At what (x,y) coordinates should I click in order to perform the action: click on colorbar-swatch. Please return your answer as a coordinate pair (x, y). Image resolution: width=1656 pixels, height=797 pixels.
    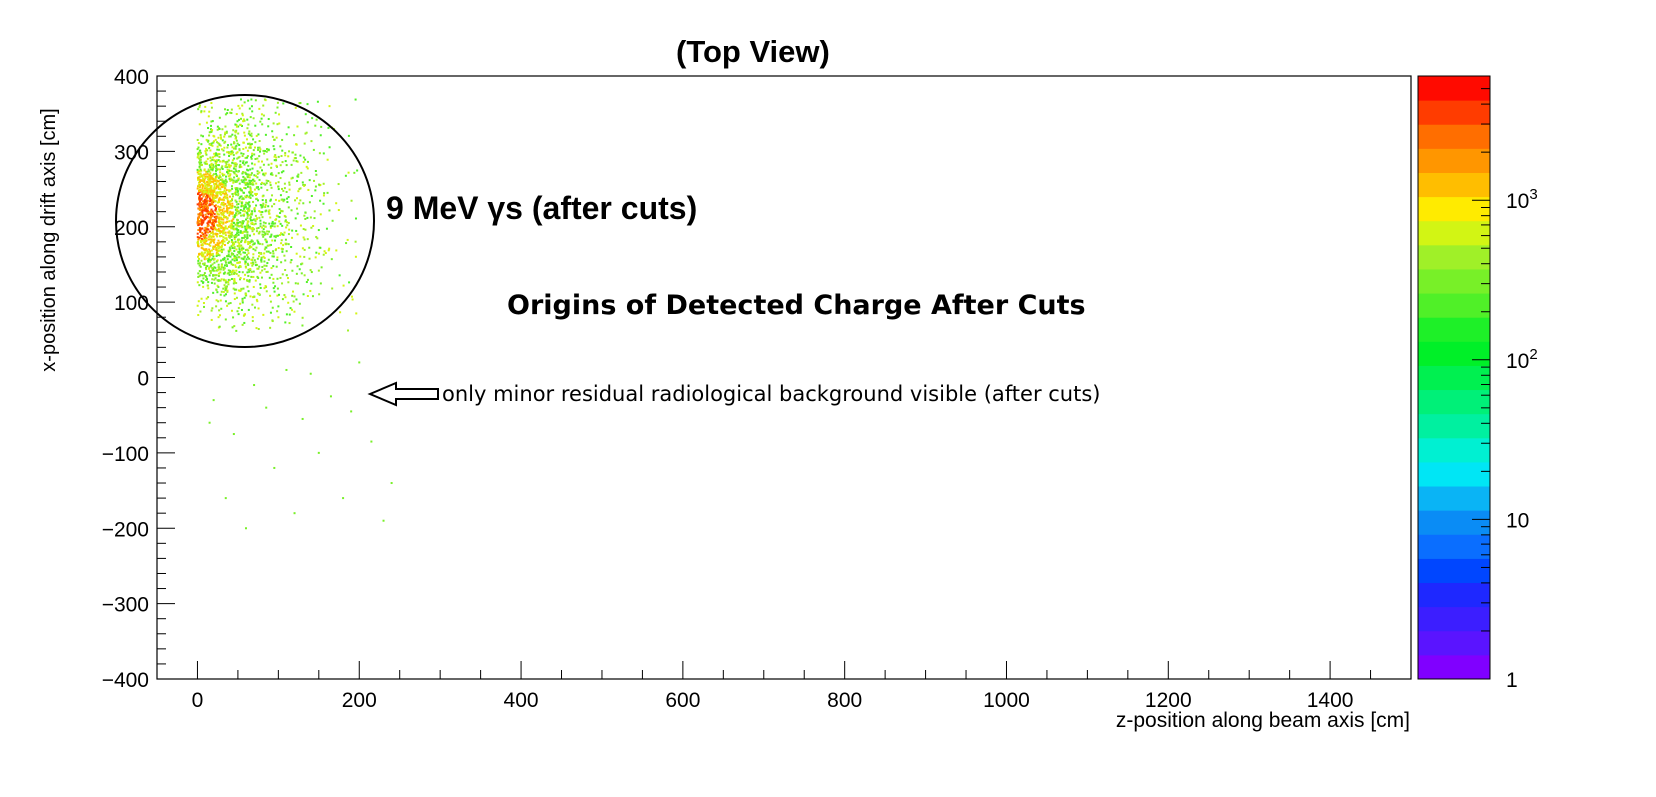
    Looking at the image, I should click on (1454, 522).